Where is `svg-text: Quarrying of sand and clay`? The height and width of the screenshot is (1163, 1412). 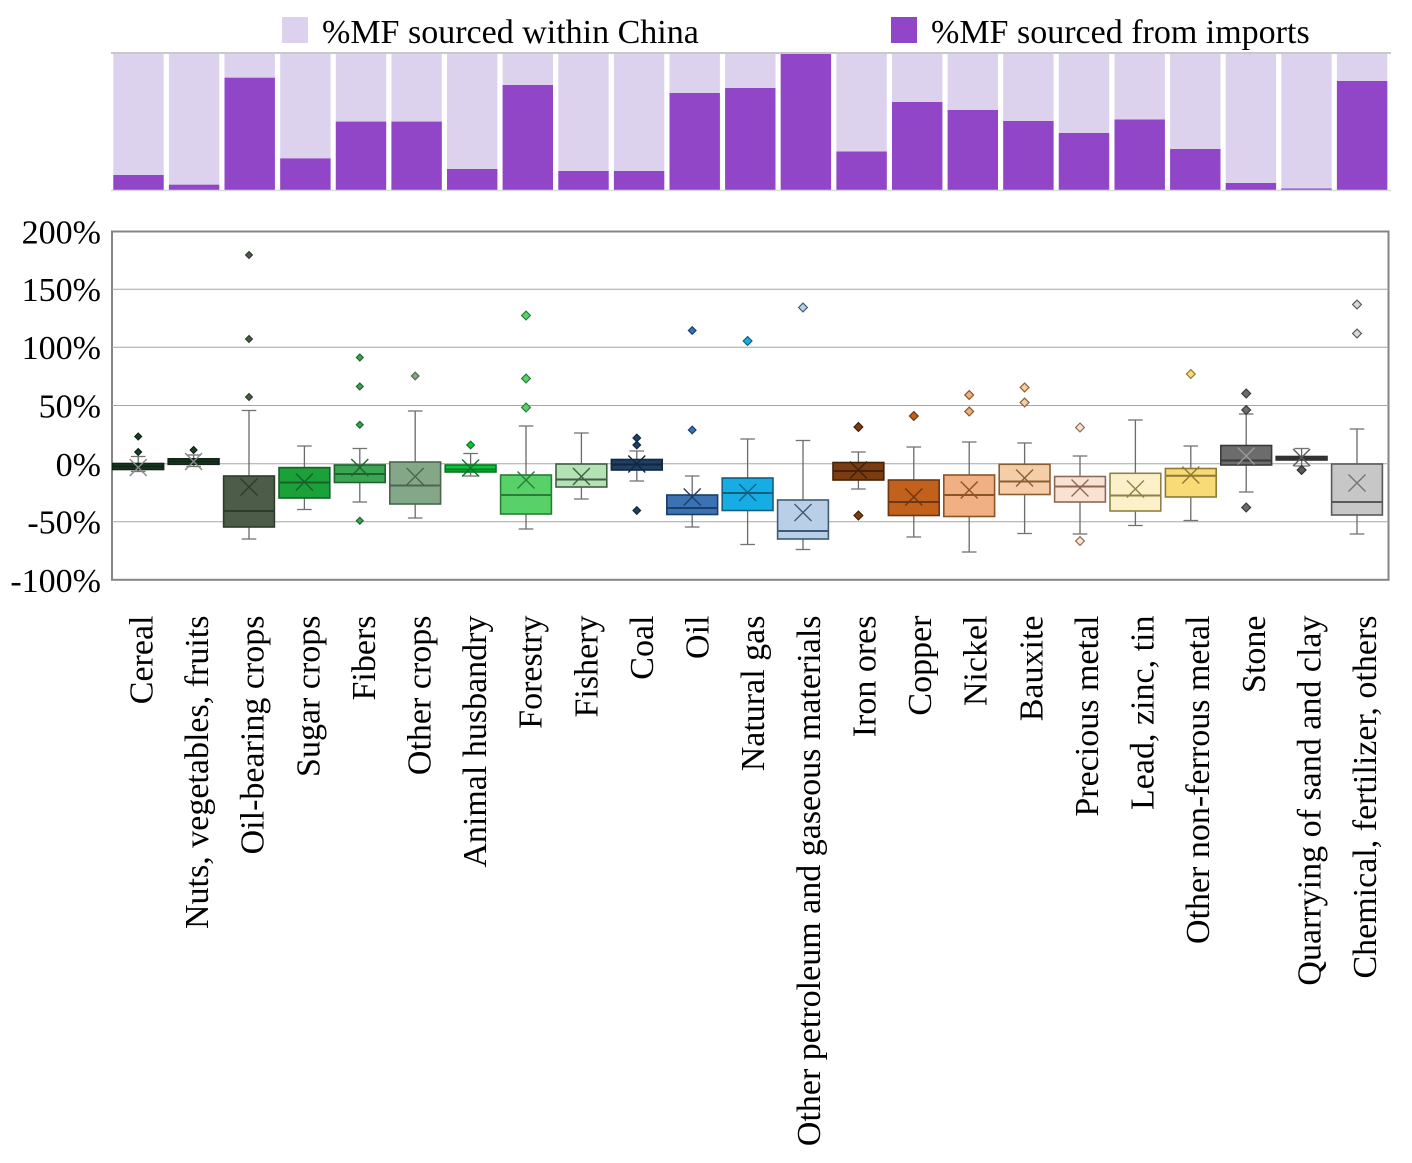
svg-text: Quarrying of sand and clay is located at coordinates (1309, 801).